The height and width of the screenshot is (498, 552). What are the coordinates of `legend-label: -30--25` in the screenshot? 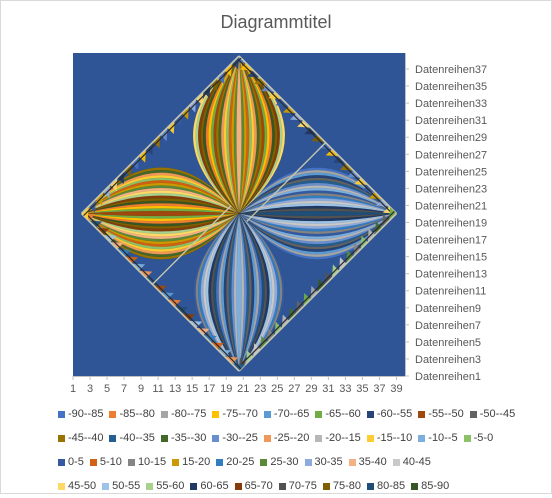 It's located at (240, 438).